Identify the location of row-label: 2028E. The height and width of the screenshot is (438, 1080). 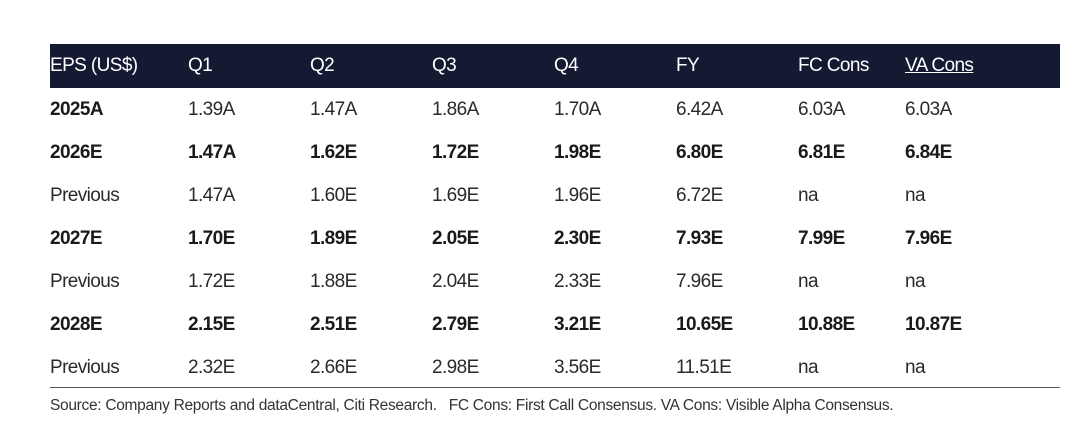
(76, 324).